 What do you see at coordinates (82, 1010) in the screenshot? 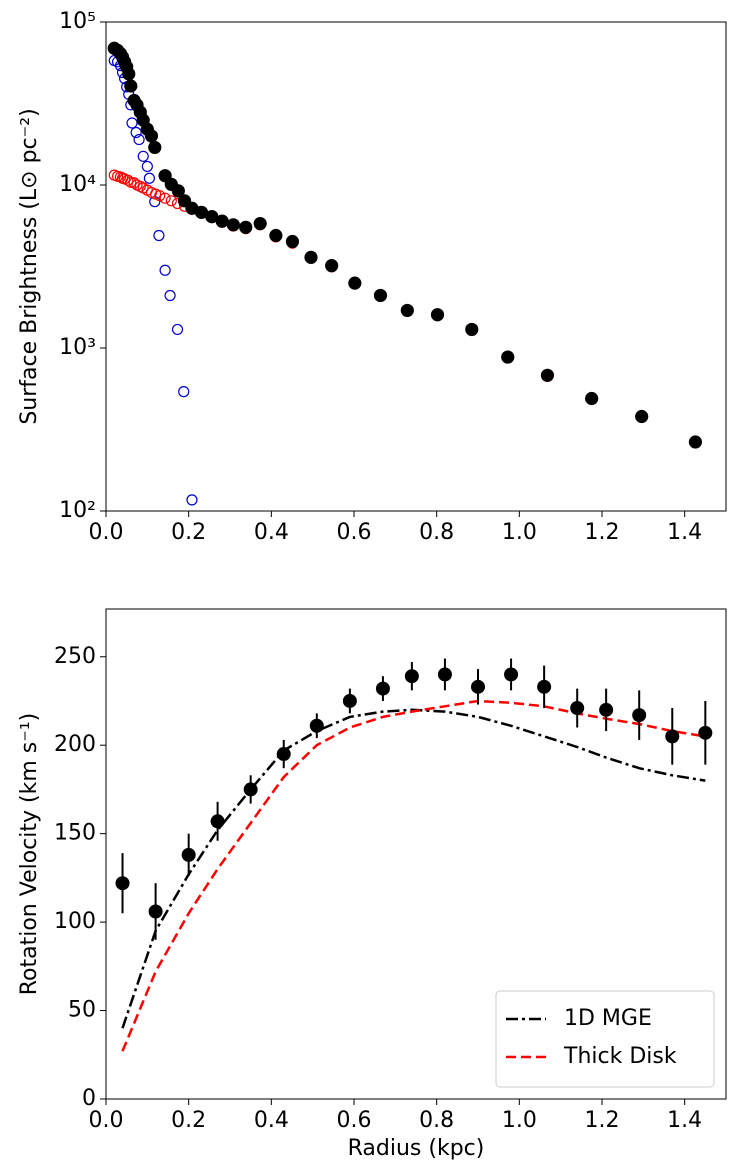
I see `y-tick-label: 50` at bounding box center [82, 1010].